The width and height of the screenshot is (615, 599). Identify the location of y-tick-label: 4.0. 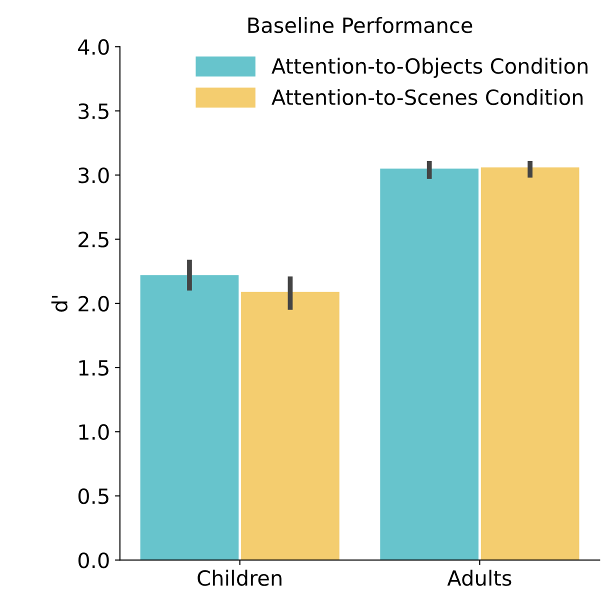
(93, 47).